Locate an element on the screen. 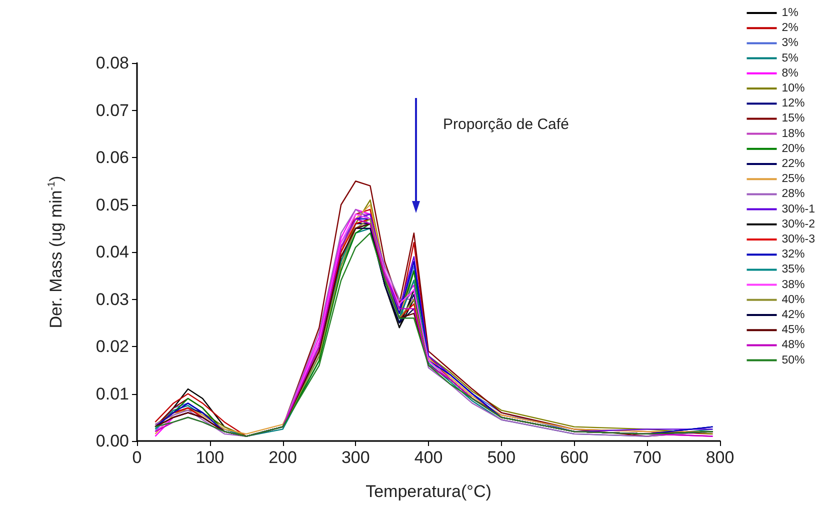 The image size is (825, 515). y-tick-label: 0.01 is located at coordinates (112, 394).